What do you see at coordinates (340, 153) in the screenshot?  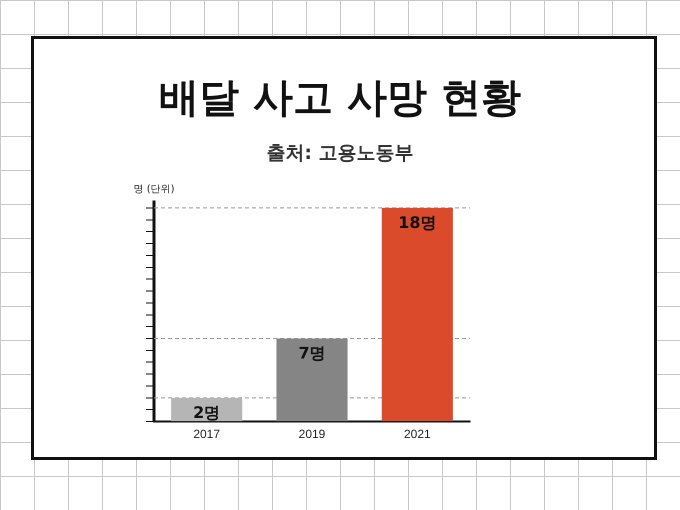 I see `chart-subtitle: 출처: 고용노동부` at bounding box center [340, 153].